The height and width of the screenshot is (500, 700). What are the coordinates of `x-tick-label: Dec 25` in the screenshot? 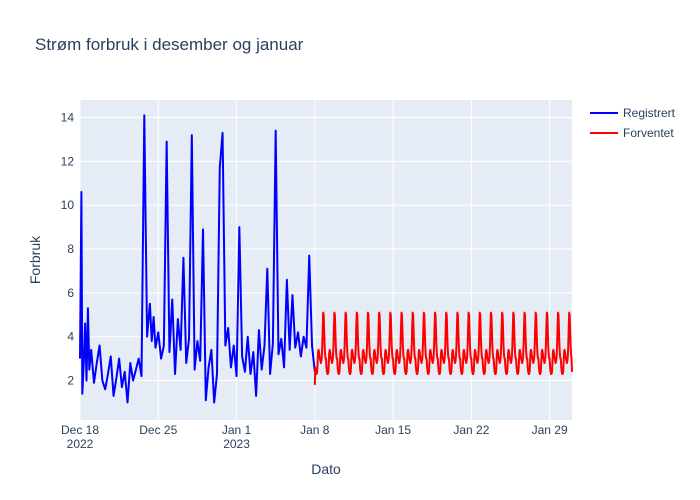 It's located at (158, 430).